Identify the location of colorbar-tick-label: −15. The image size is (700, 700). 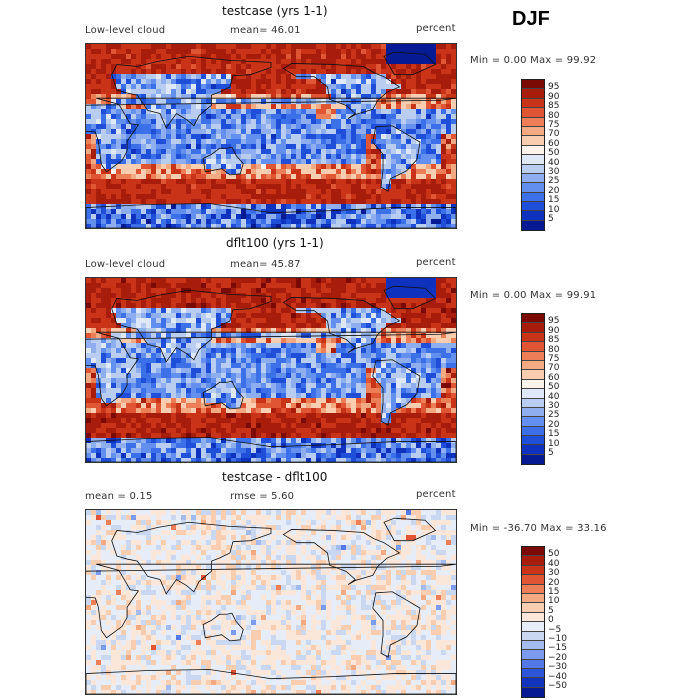
(557, 648).